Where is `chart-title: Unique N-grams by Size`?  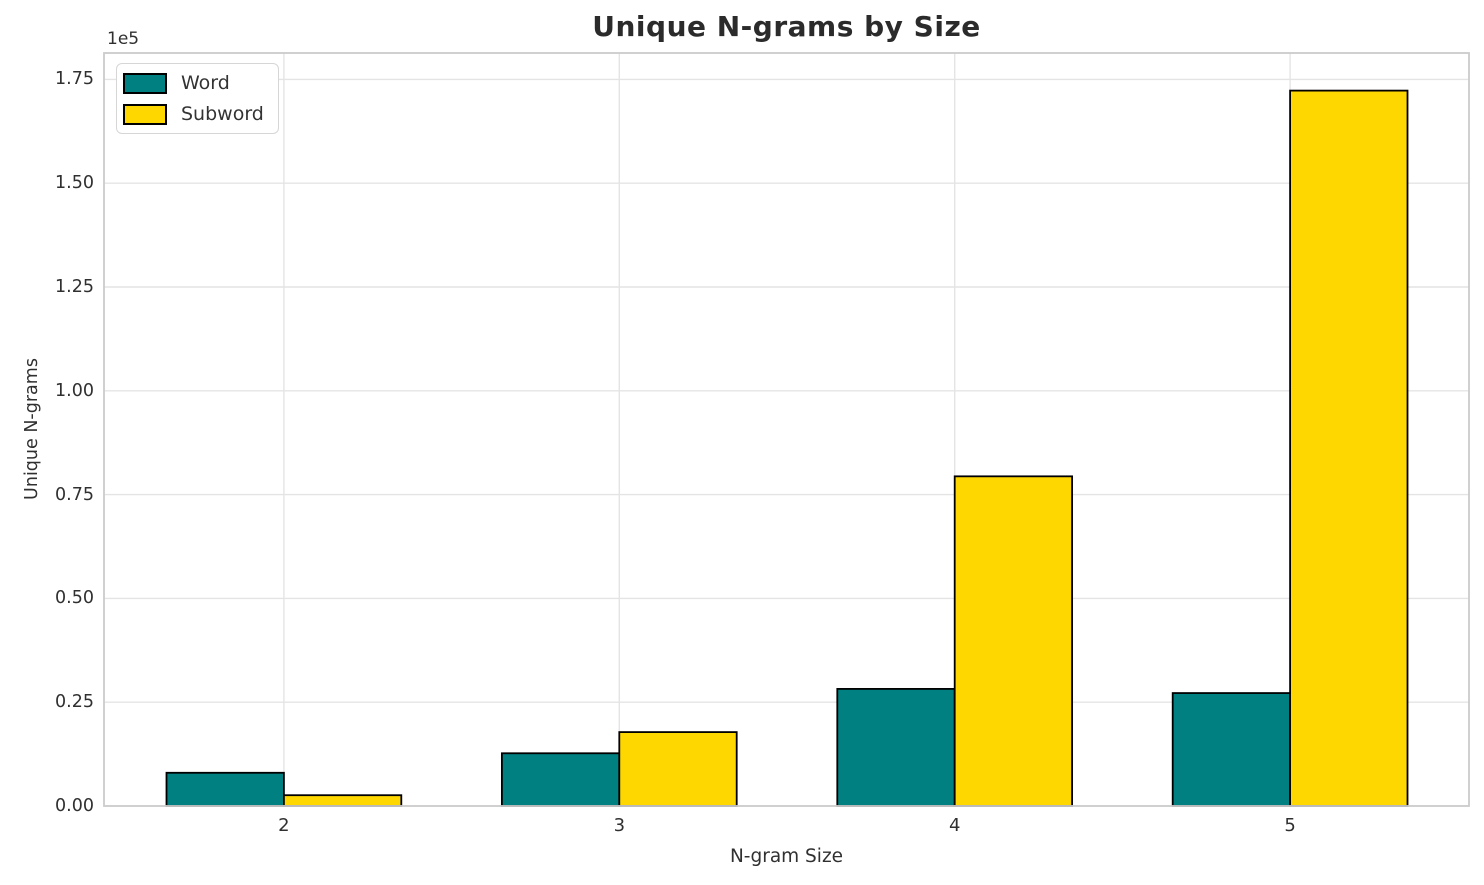
chart-title: Unique N-grams by Size is located at coordinates (786, 26).